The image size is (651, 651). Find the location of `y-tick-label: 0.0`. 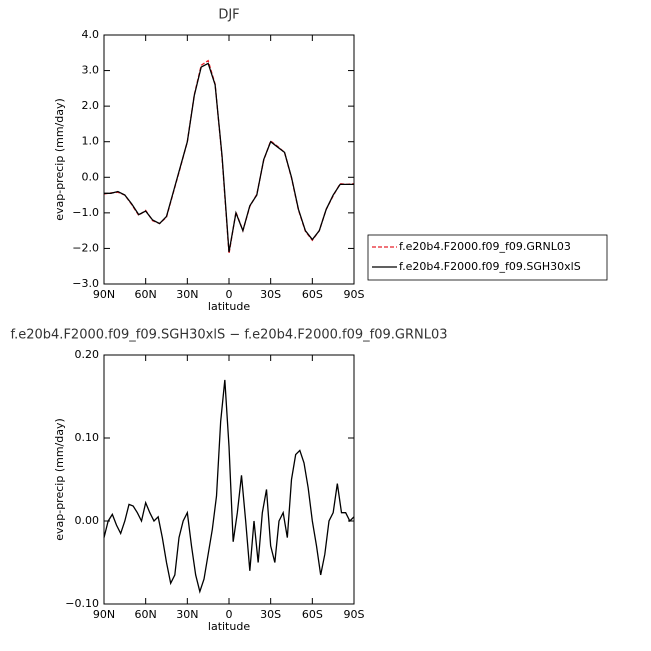

y-tick-label: 0.0 is located at coordinates (91, 176).